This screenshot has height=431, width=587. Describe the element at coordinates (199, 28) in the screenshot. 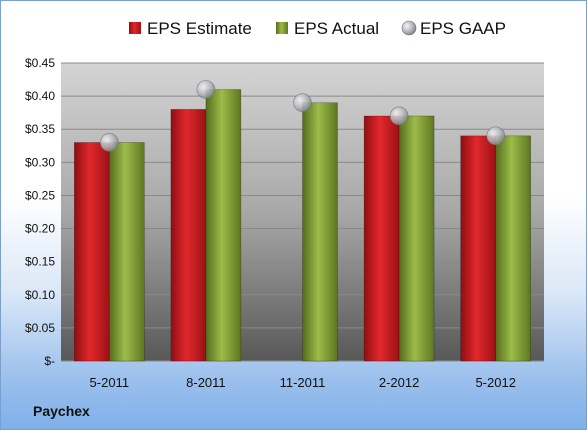

I see `legend-label: EPS Estimate` at that location.